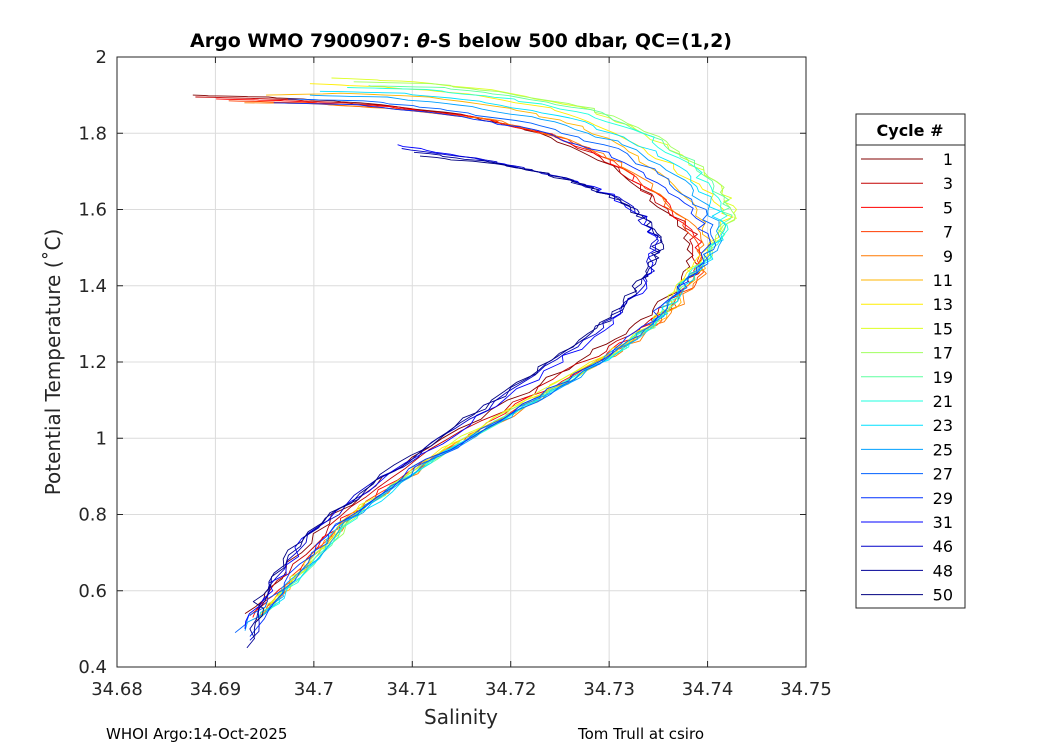  Describe the element at coordinates (92, 133) in the screenshot. I see `y-tick-label: 1.8` at that location.